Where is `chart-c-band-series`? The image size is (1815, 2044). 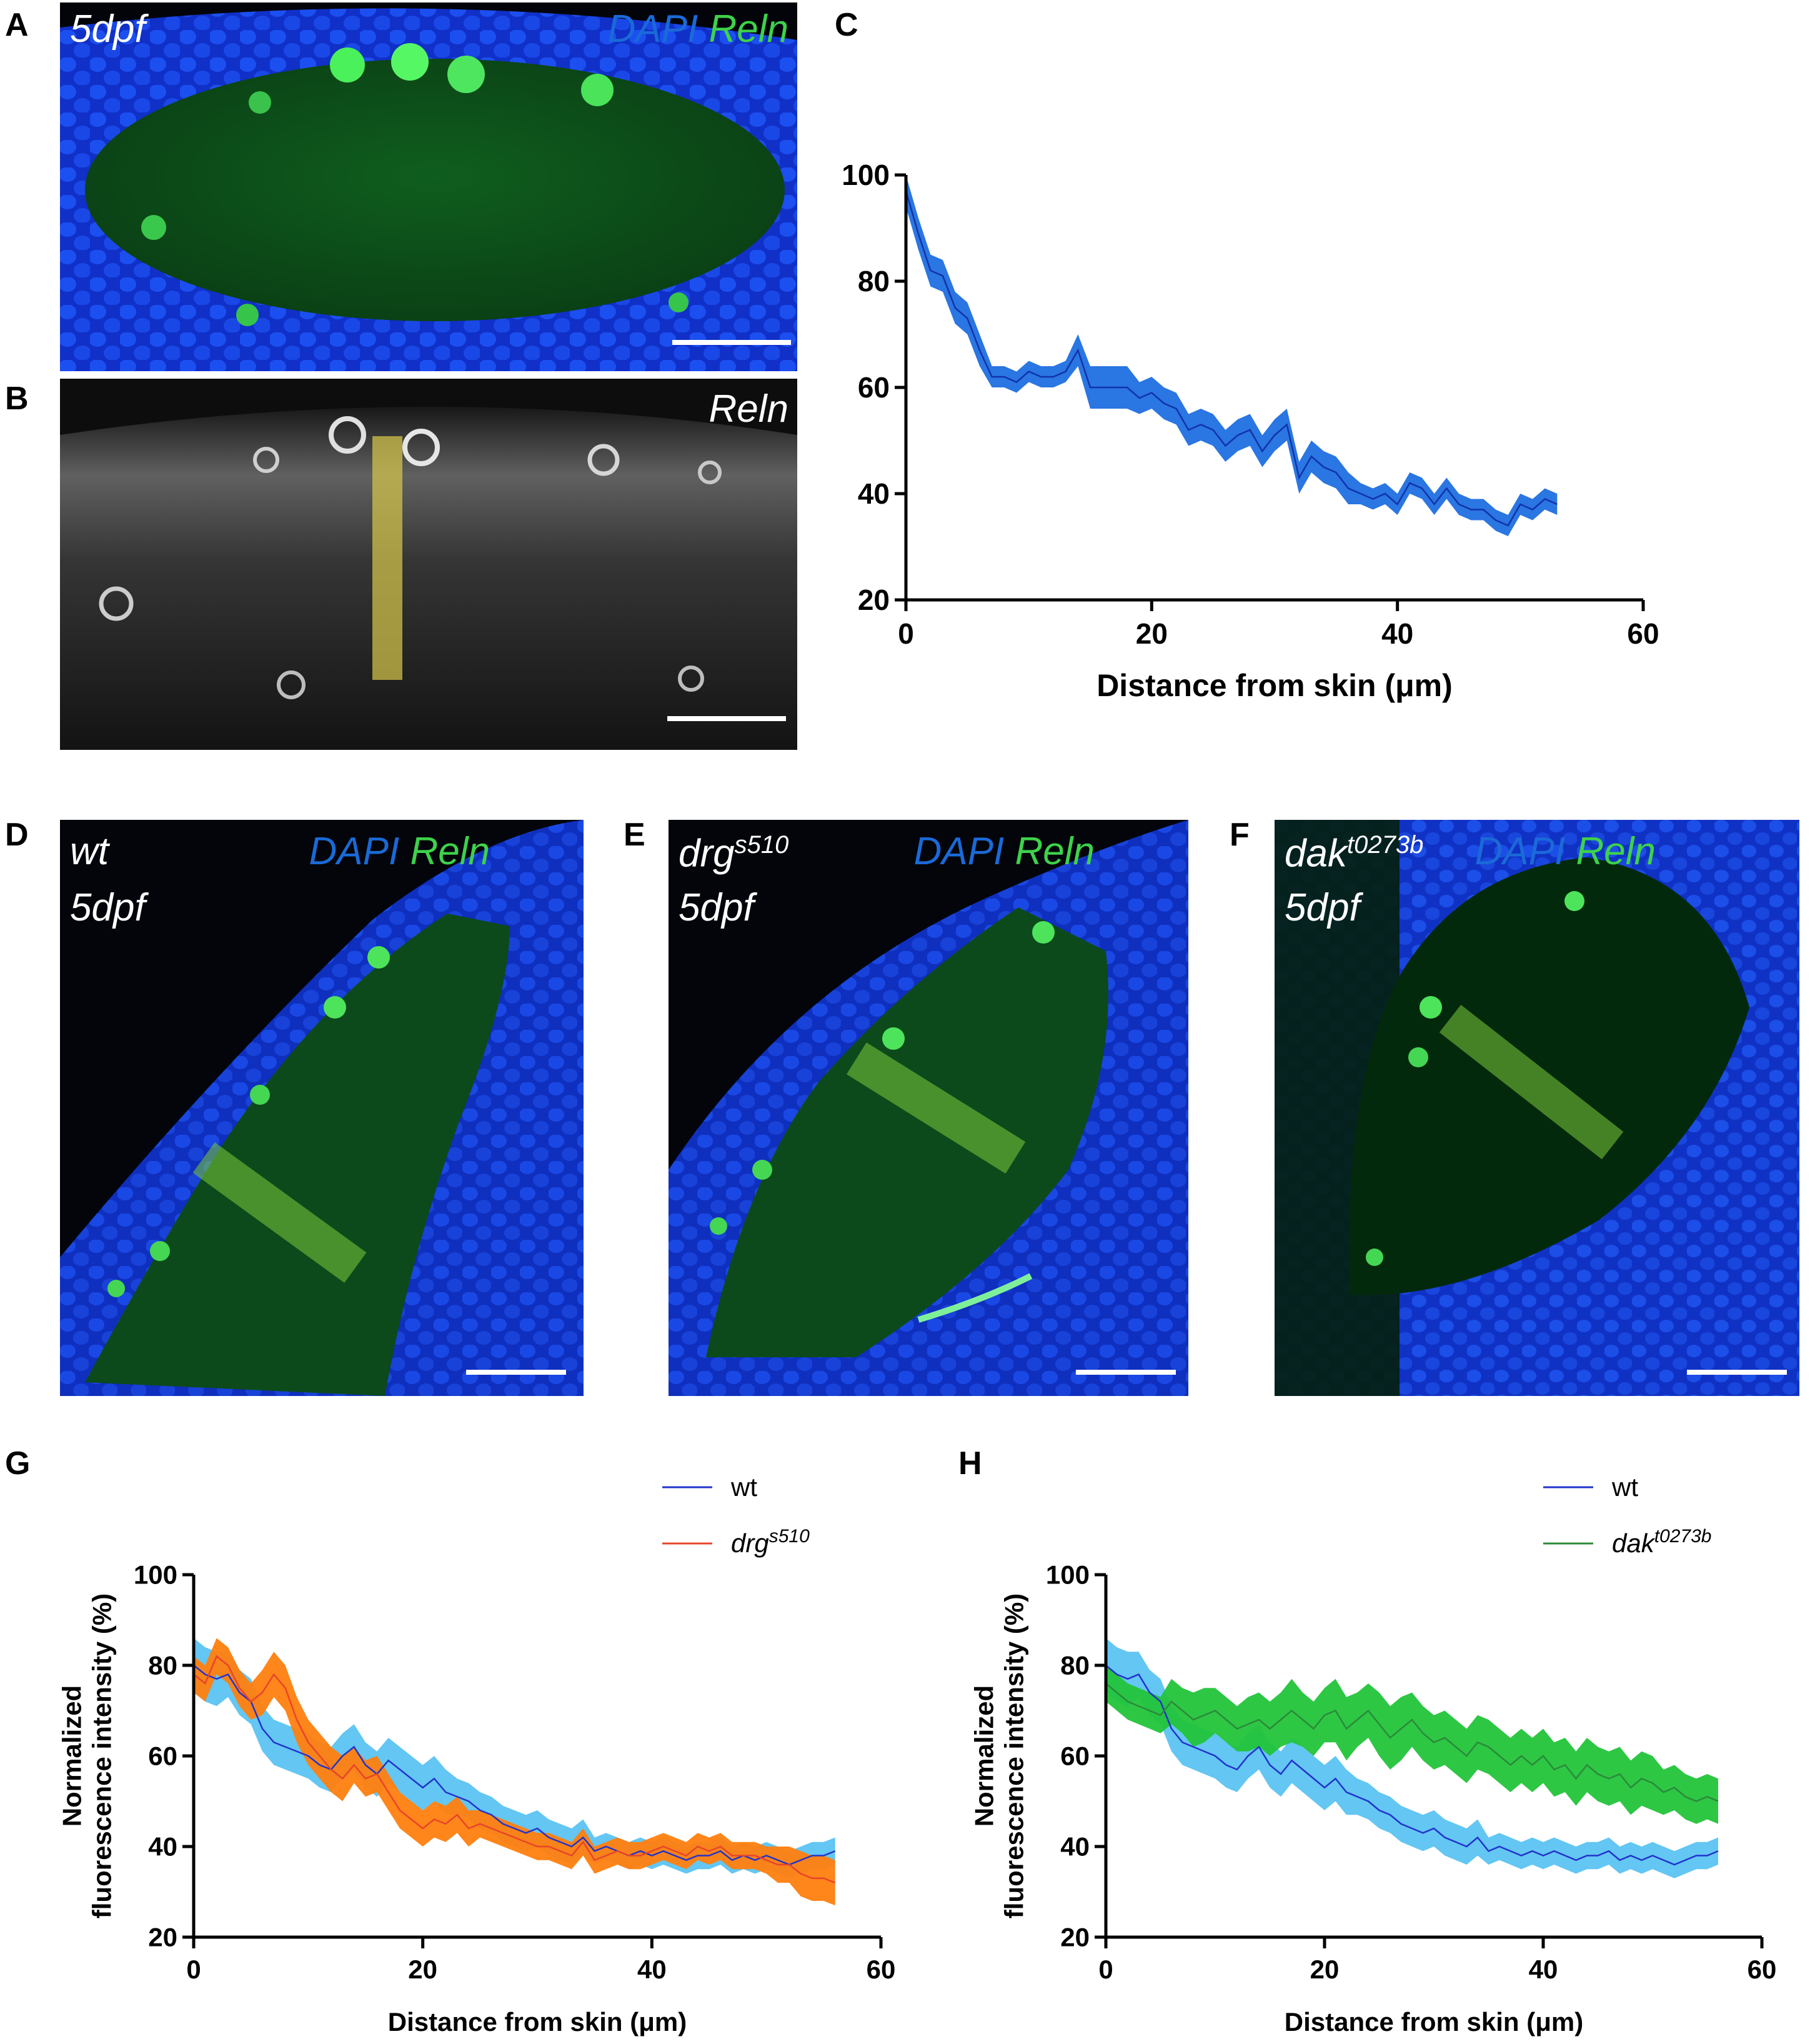
chart-c-band-series is located at coordinates (1232, 356).